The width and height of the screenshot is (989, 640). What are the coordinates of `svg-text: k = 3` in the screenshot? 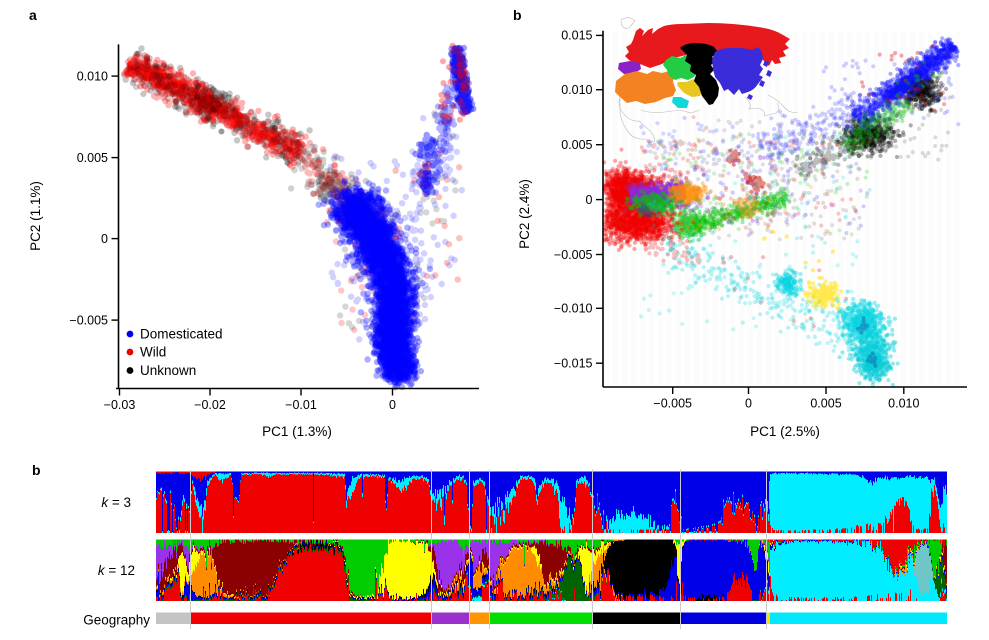 It's located at (116, 502).